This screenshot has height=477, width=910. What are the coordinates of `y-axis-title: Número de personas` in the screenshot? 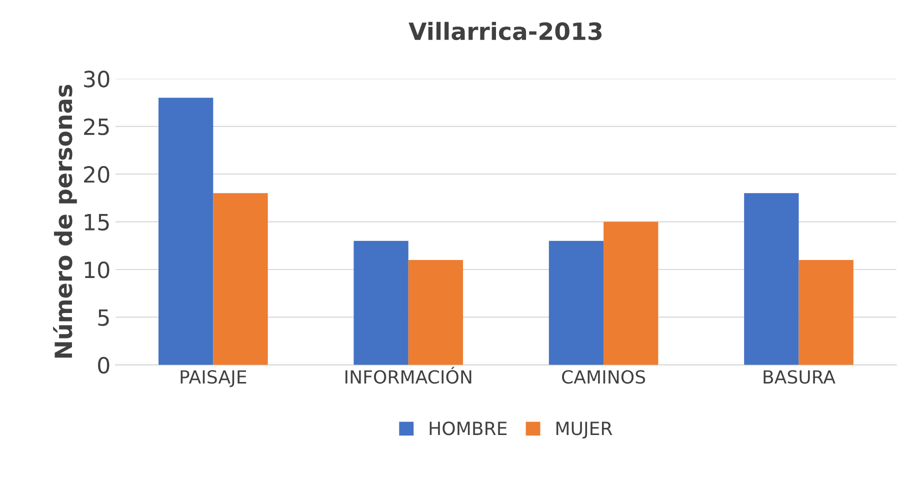 It's located at (65, 221).